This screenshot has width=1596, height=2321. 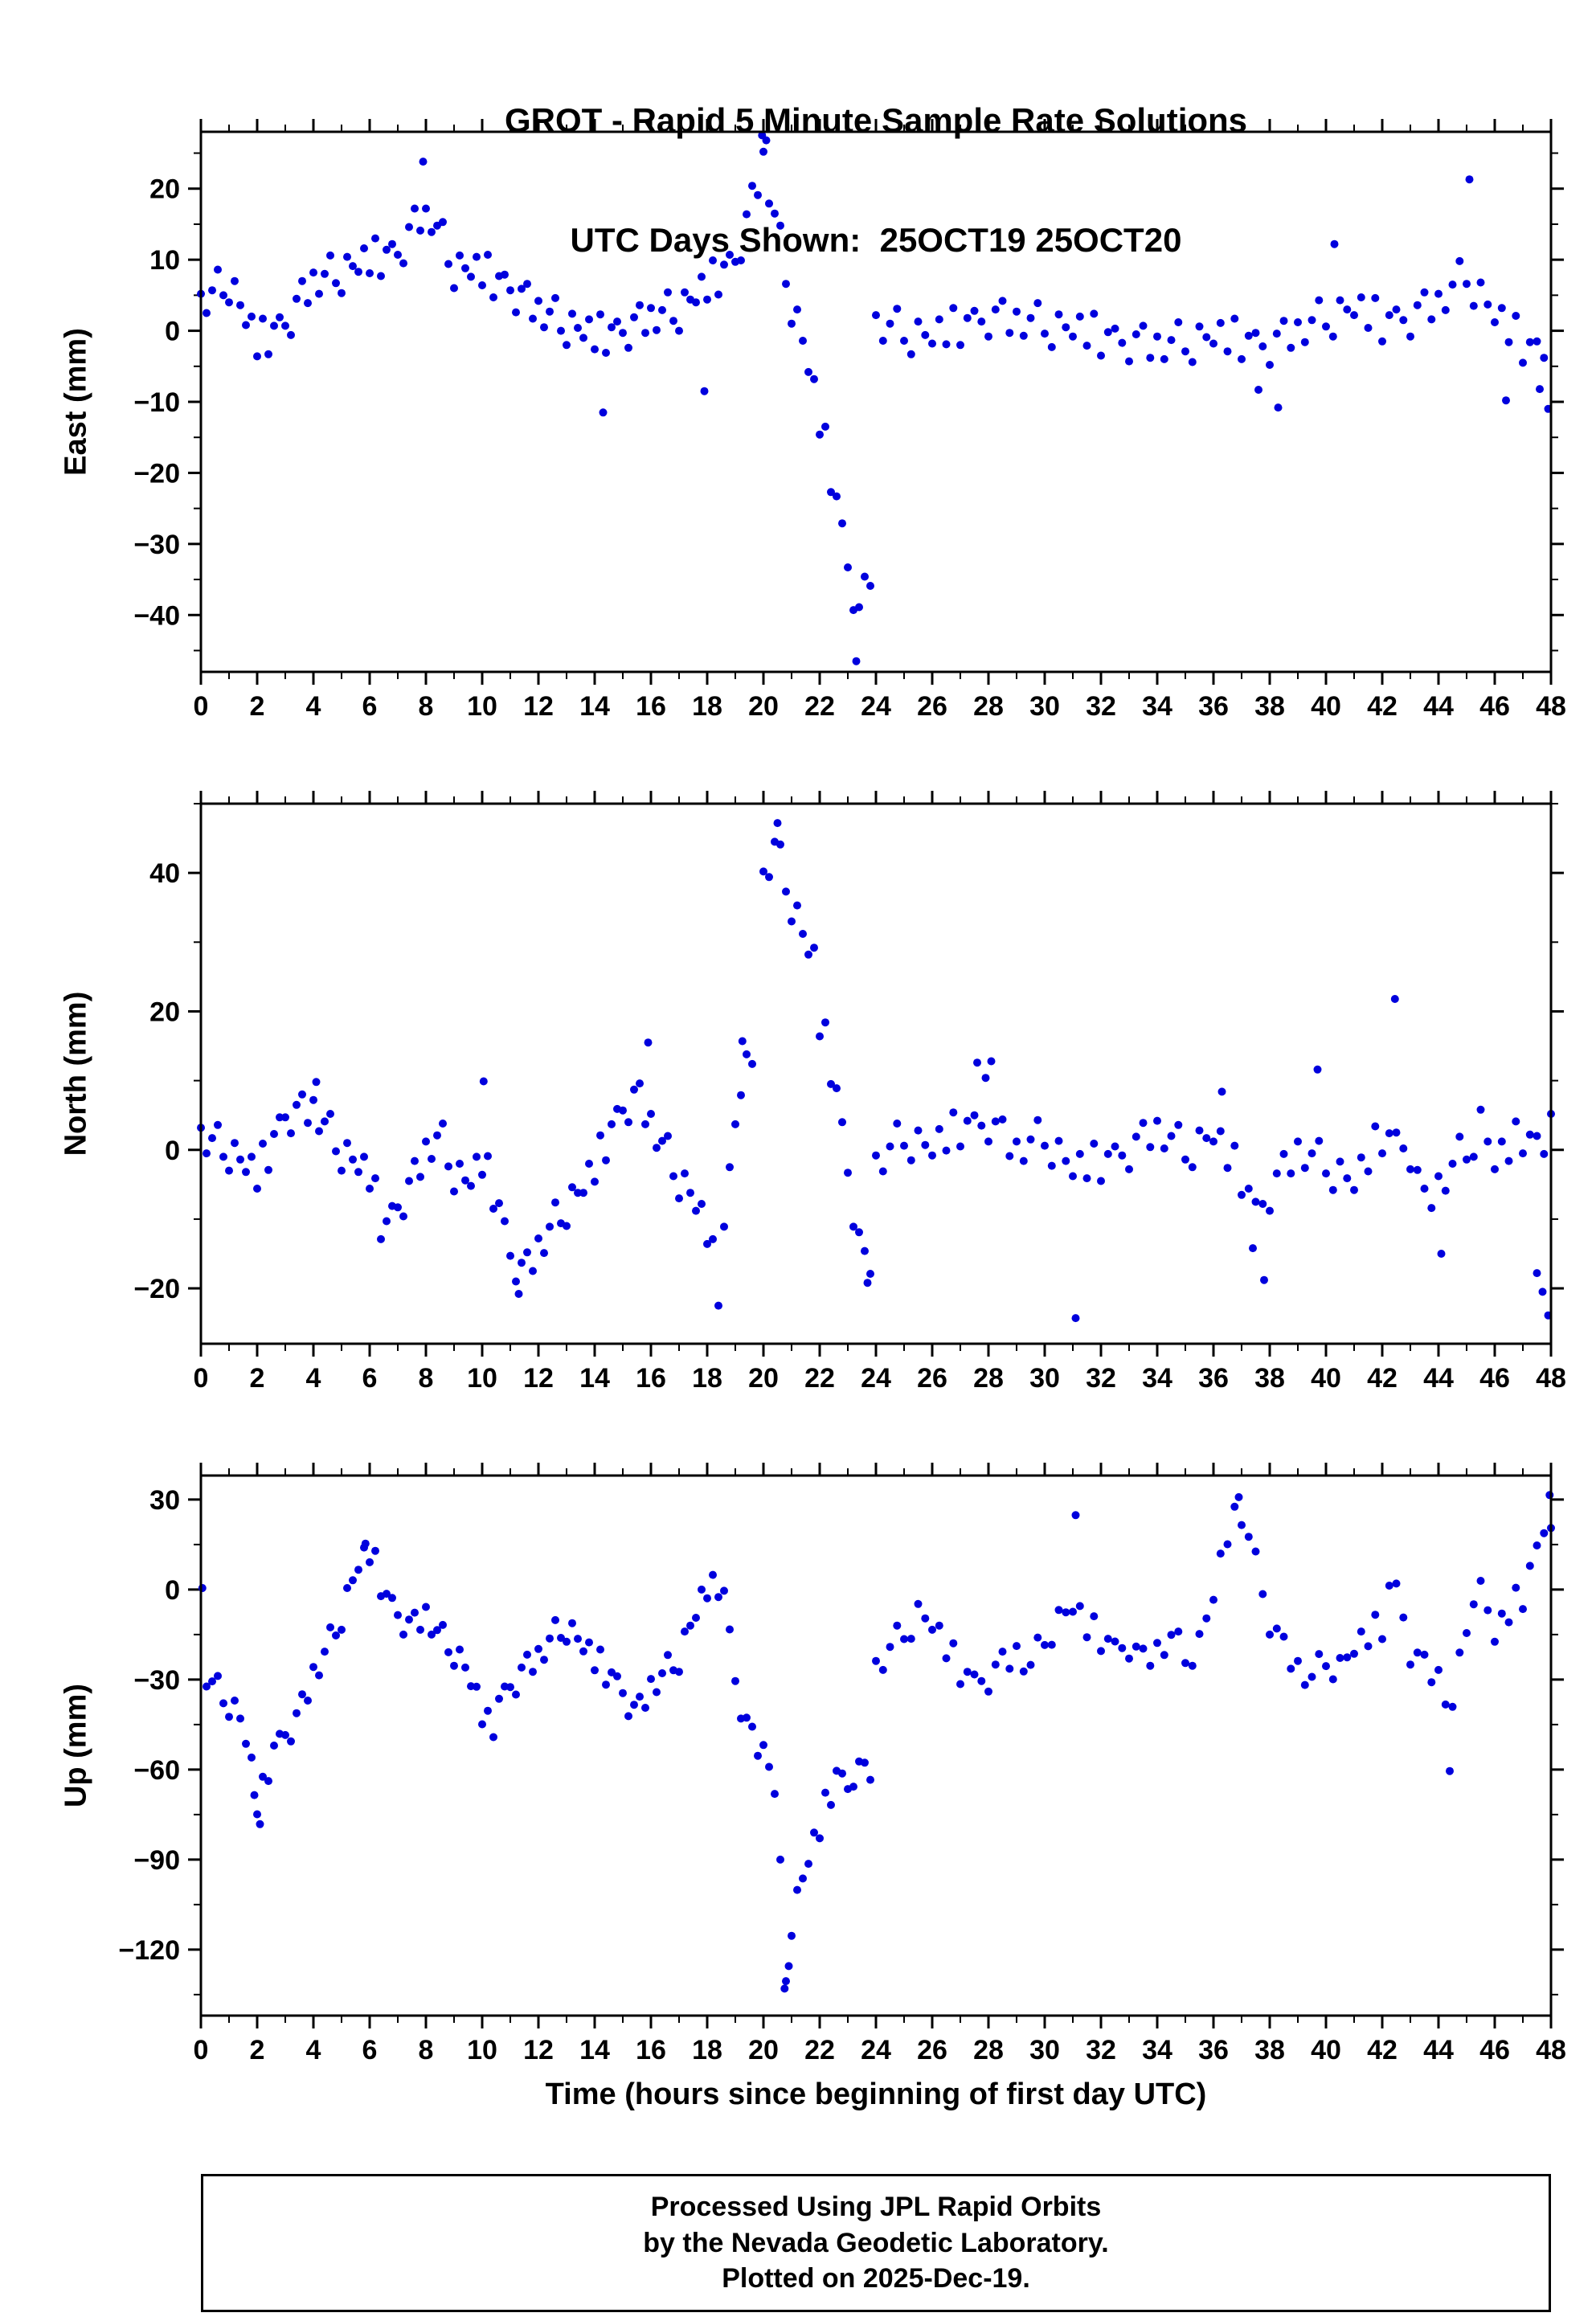 I want to click on x-tick-label: 22, so click(x=819, y=1378).